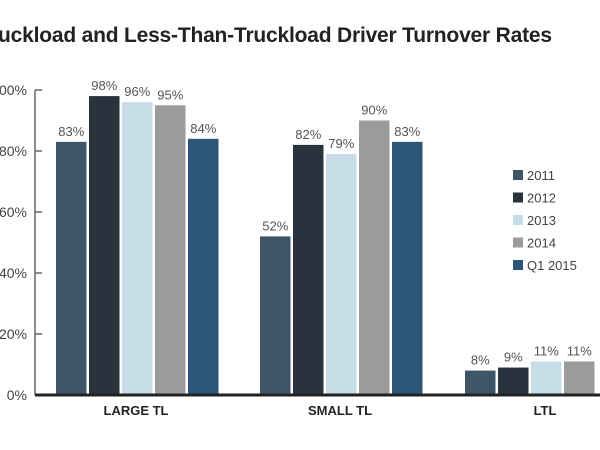 The width and height of the screenshot is (600, 450). Describe the element at coordinates (13, 334) in the screenshot. I see `y-tick-label: 20%` at that location.